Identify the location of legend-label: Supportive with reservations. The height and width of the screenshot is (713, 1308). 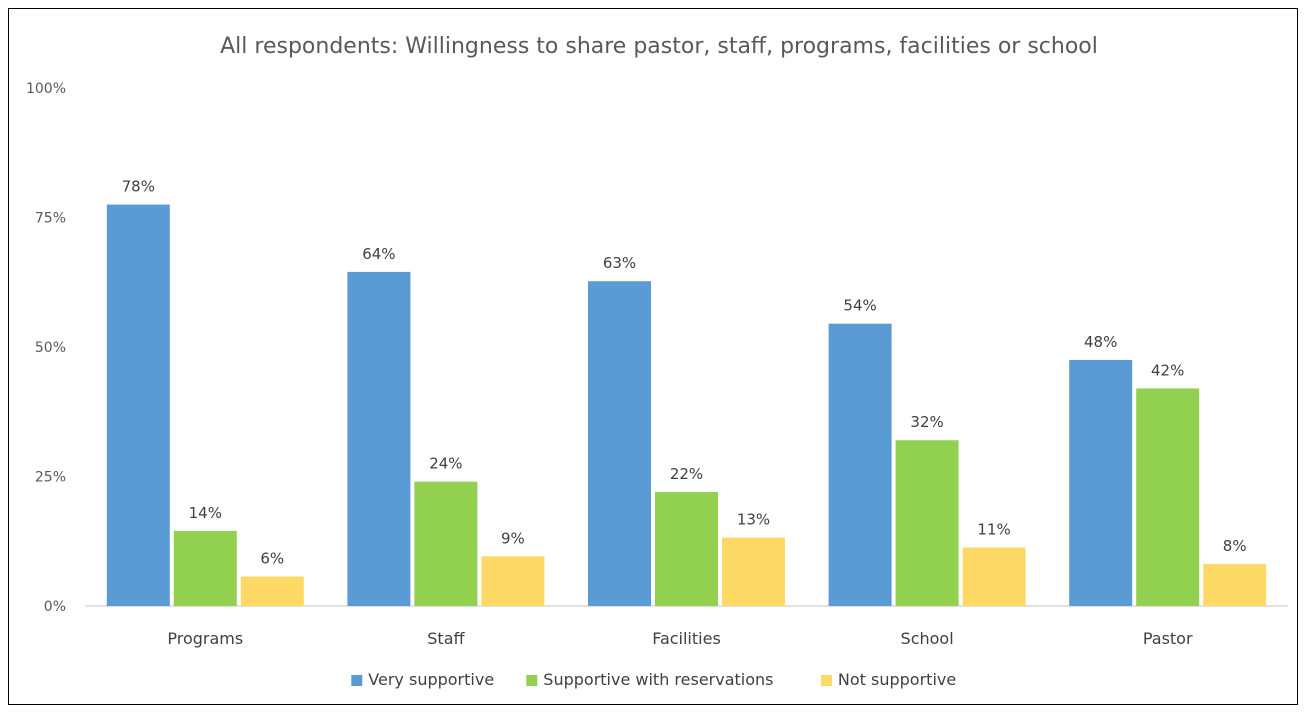
(658, 679).